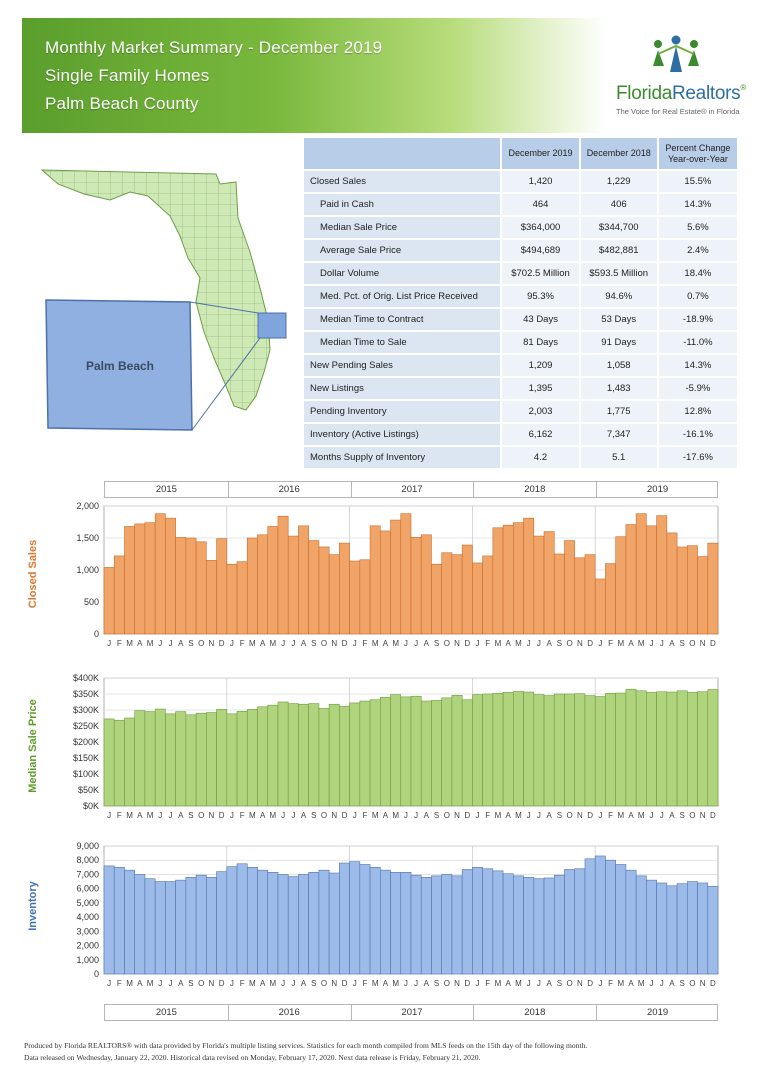 Image resolution: width=757 pixels, height=1089 pixels. Describe the element at coordinates (540, 411) in the screenshot. I see `value-current: 2,003` at that location.